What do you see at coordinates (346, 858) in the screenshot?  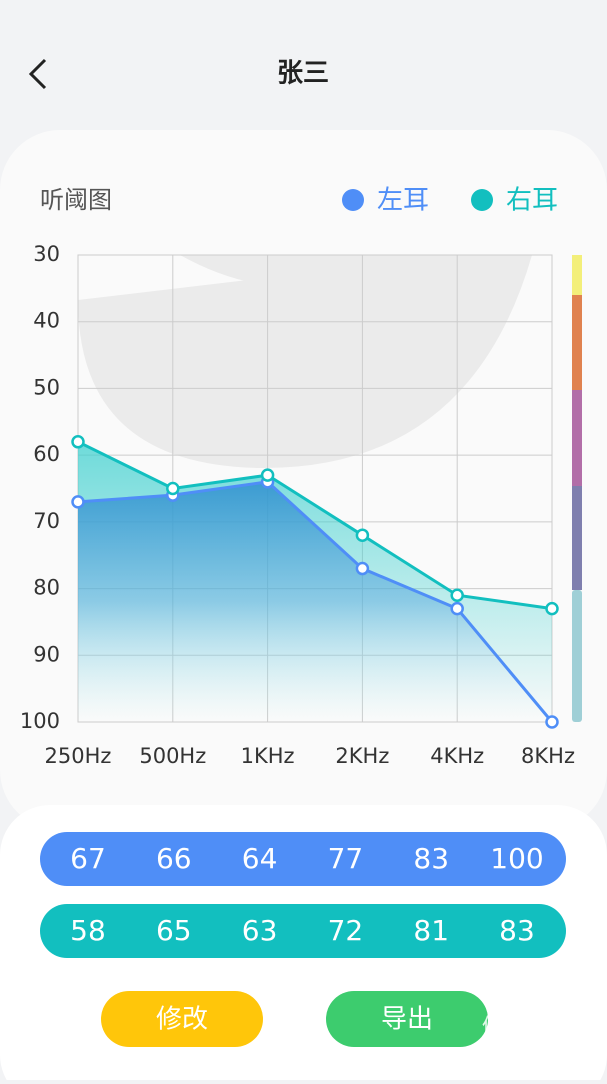 I see `value-cell: 77` at bounding box center [346, 858].